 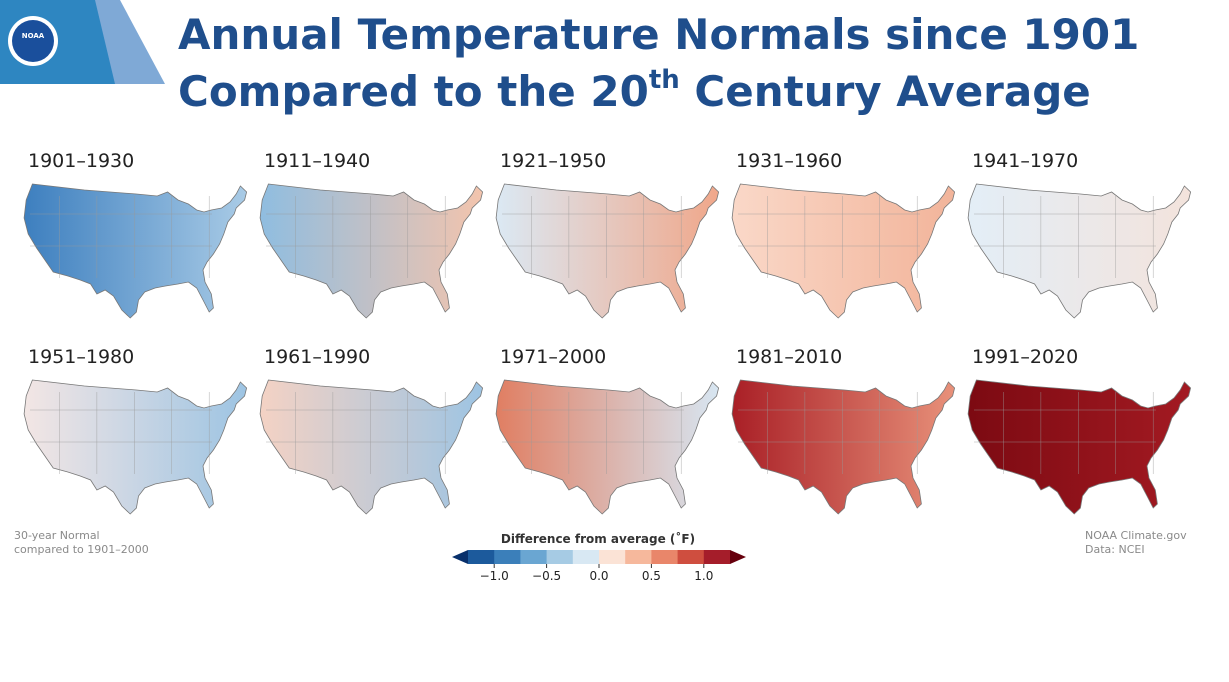 I want to click on legend-tick-label: 0.0, so click(x=598, y=576).